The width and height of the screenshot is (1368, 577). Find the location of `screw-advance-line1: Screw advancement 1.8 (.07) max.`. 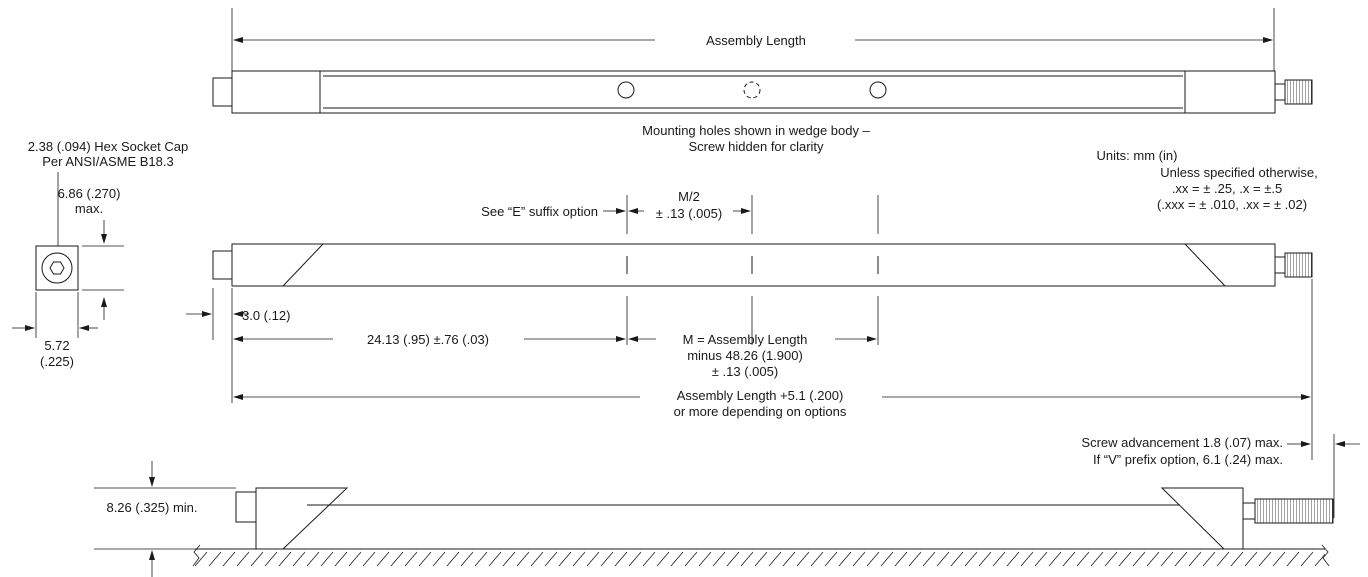

screw-advance-line1: Screw advancement 1.8 (.07) max. is located at coordinates (1182, 442).